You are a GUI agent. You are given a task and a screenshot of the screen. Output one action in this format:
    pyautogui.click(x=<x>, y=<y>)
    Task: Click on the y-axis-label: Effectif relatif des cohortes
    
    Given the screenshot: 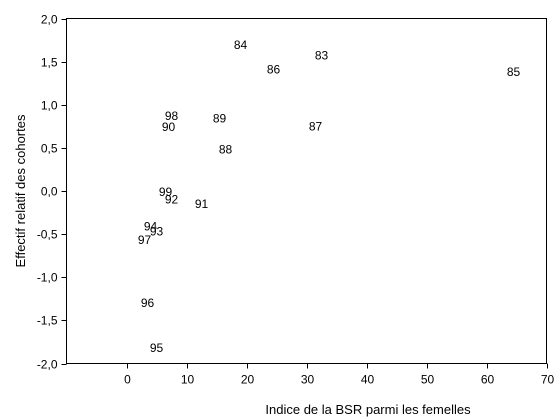 What is the action you would take?
    pyautogui.click(x=20, y=190)
    